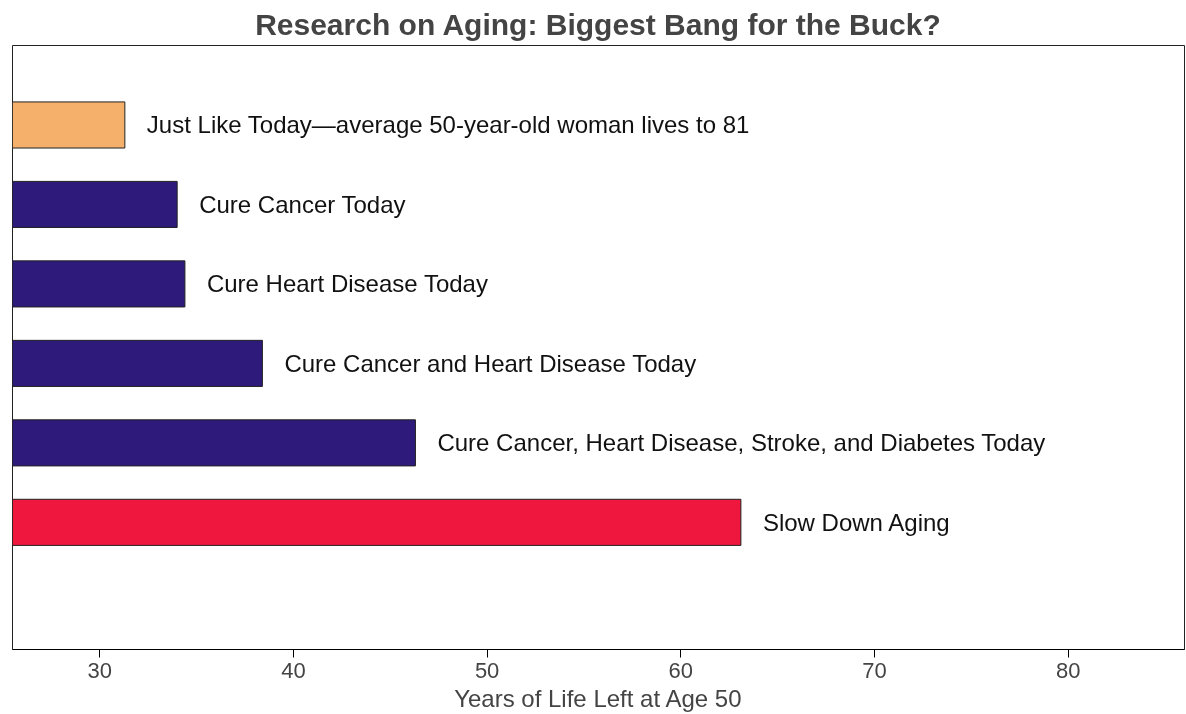 The width and height of the screenshot is (1186, 714). I want to click on x-tick-label: 30, so click(99, 670).